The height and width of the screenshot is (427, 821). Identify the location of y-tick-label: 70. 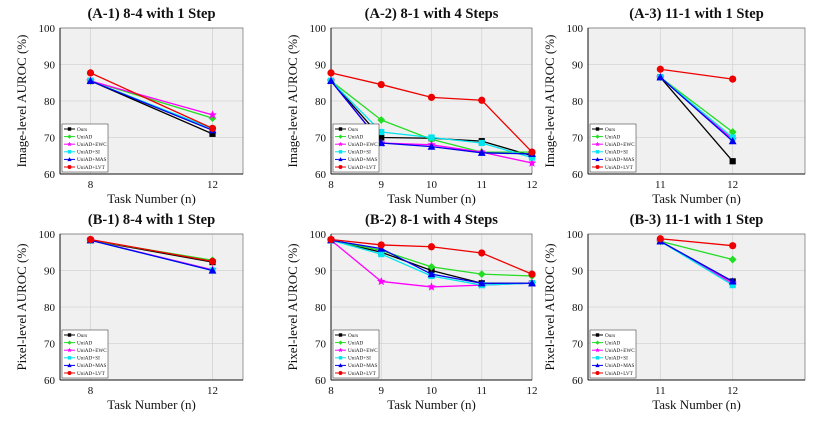
(578, 345).